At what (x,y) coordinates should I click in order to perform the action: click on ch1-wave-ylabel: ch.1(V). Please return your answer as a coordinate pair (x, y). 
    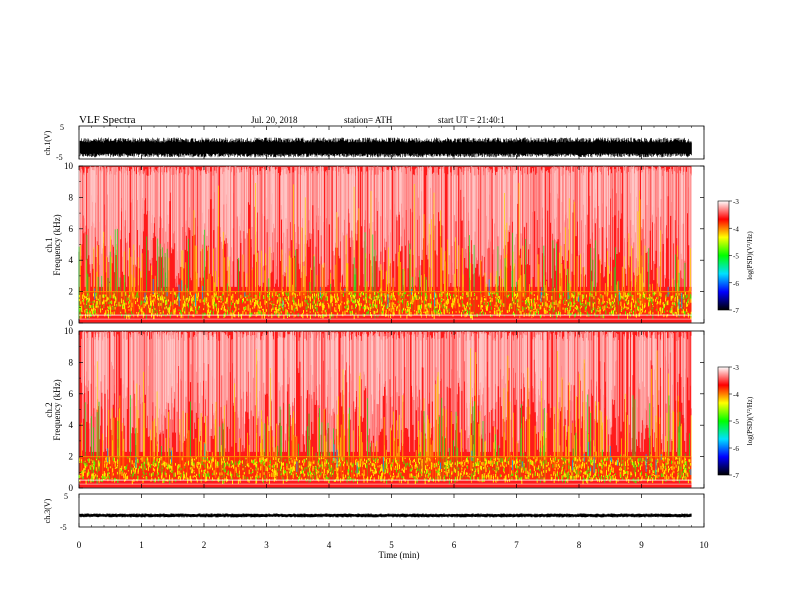
    Looking at the image, I should click on (47, 142).